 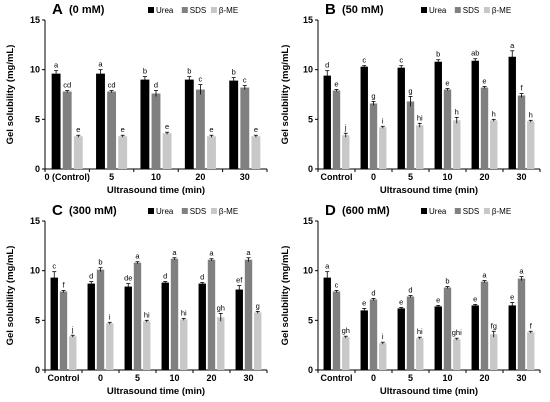 What do you see at coordinates (366, 211) in the screenshot?
I see `panel-concentration-label: (600 mM)` at bounding box center [366, 211].